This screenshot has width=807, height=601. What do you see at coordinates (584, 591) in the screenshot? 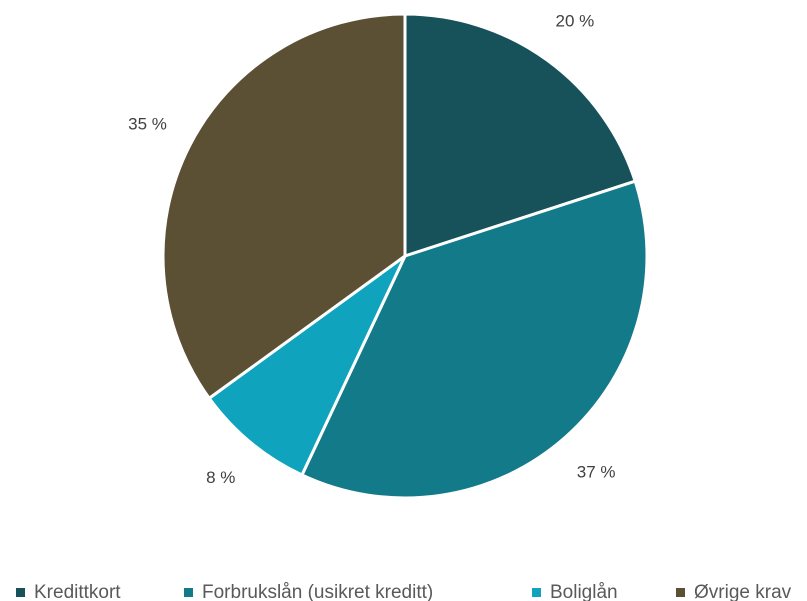
I see `legend-label: Boliglån` at bounding box center [584, 591].